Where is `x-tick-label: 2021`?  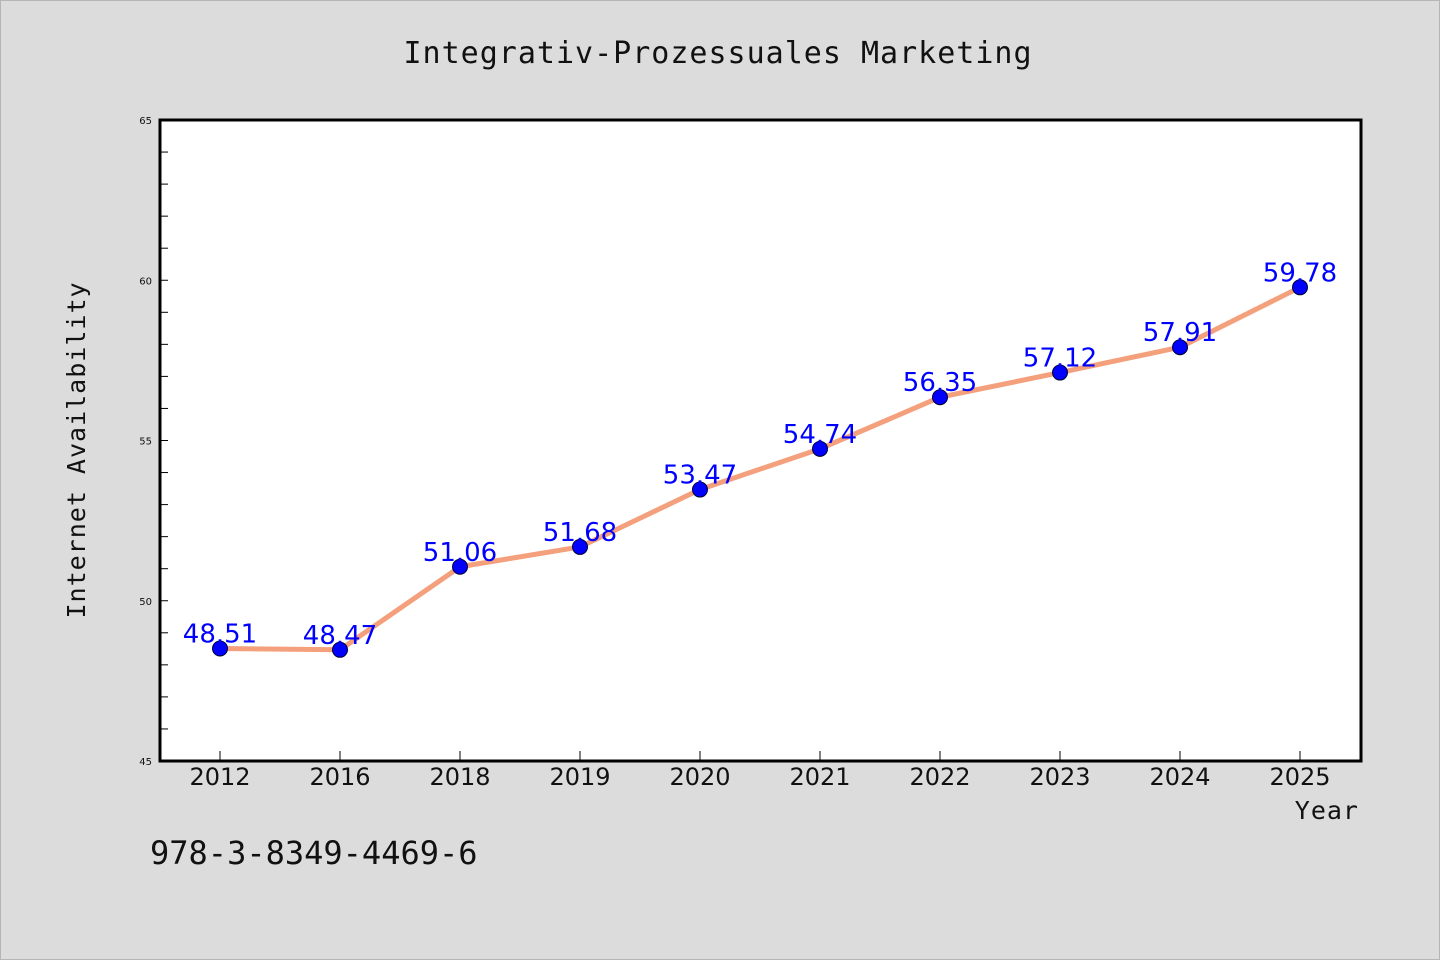
x-tick-label: 2021 is located at coordinates (819, 777).